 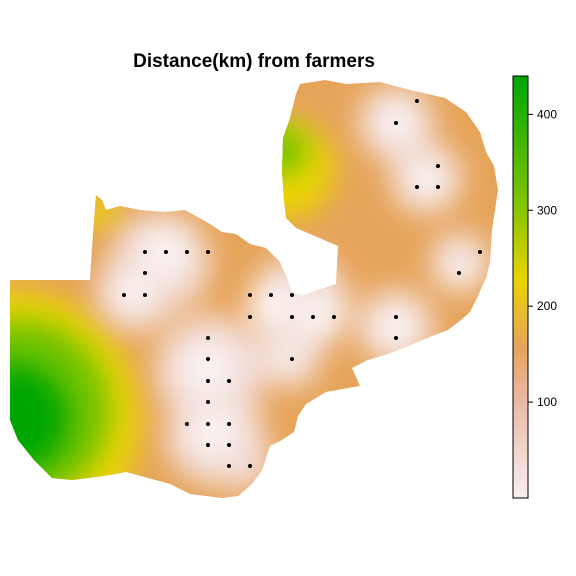 I want to click on color-legend: 100 200 300 400, so click(x=534, y=287).